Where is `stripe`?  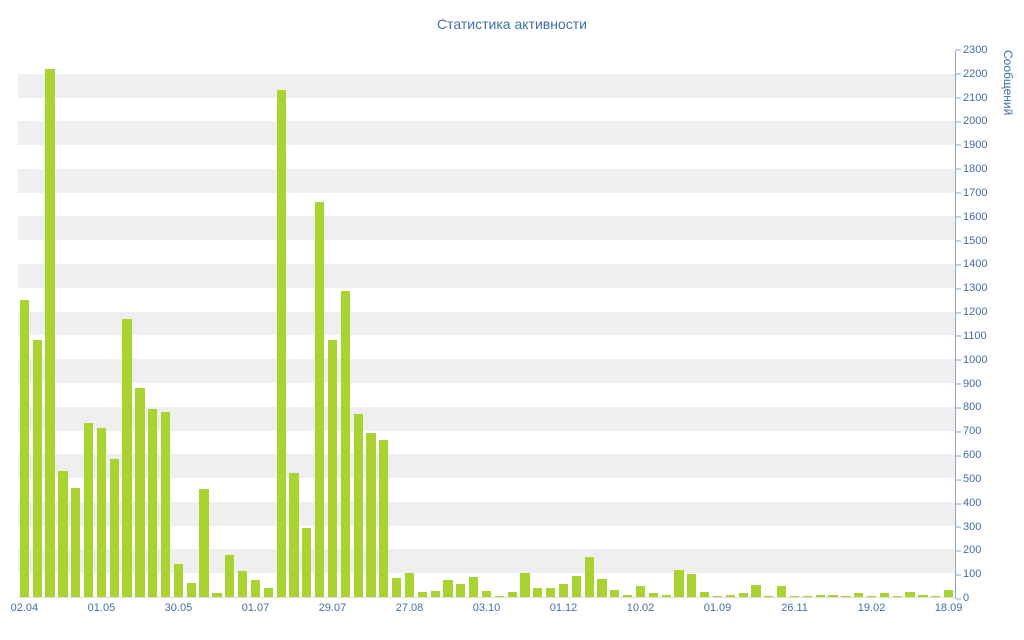
stripe is located at coordinates (486, 85).